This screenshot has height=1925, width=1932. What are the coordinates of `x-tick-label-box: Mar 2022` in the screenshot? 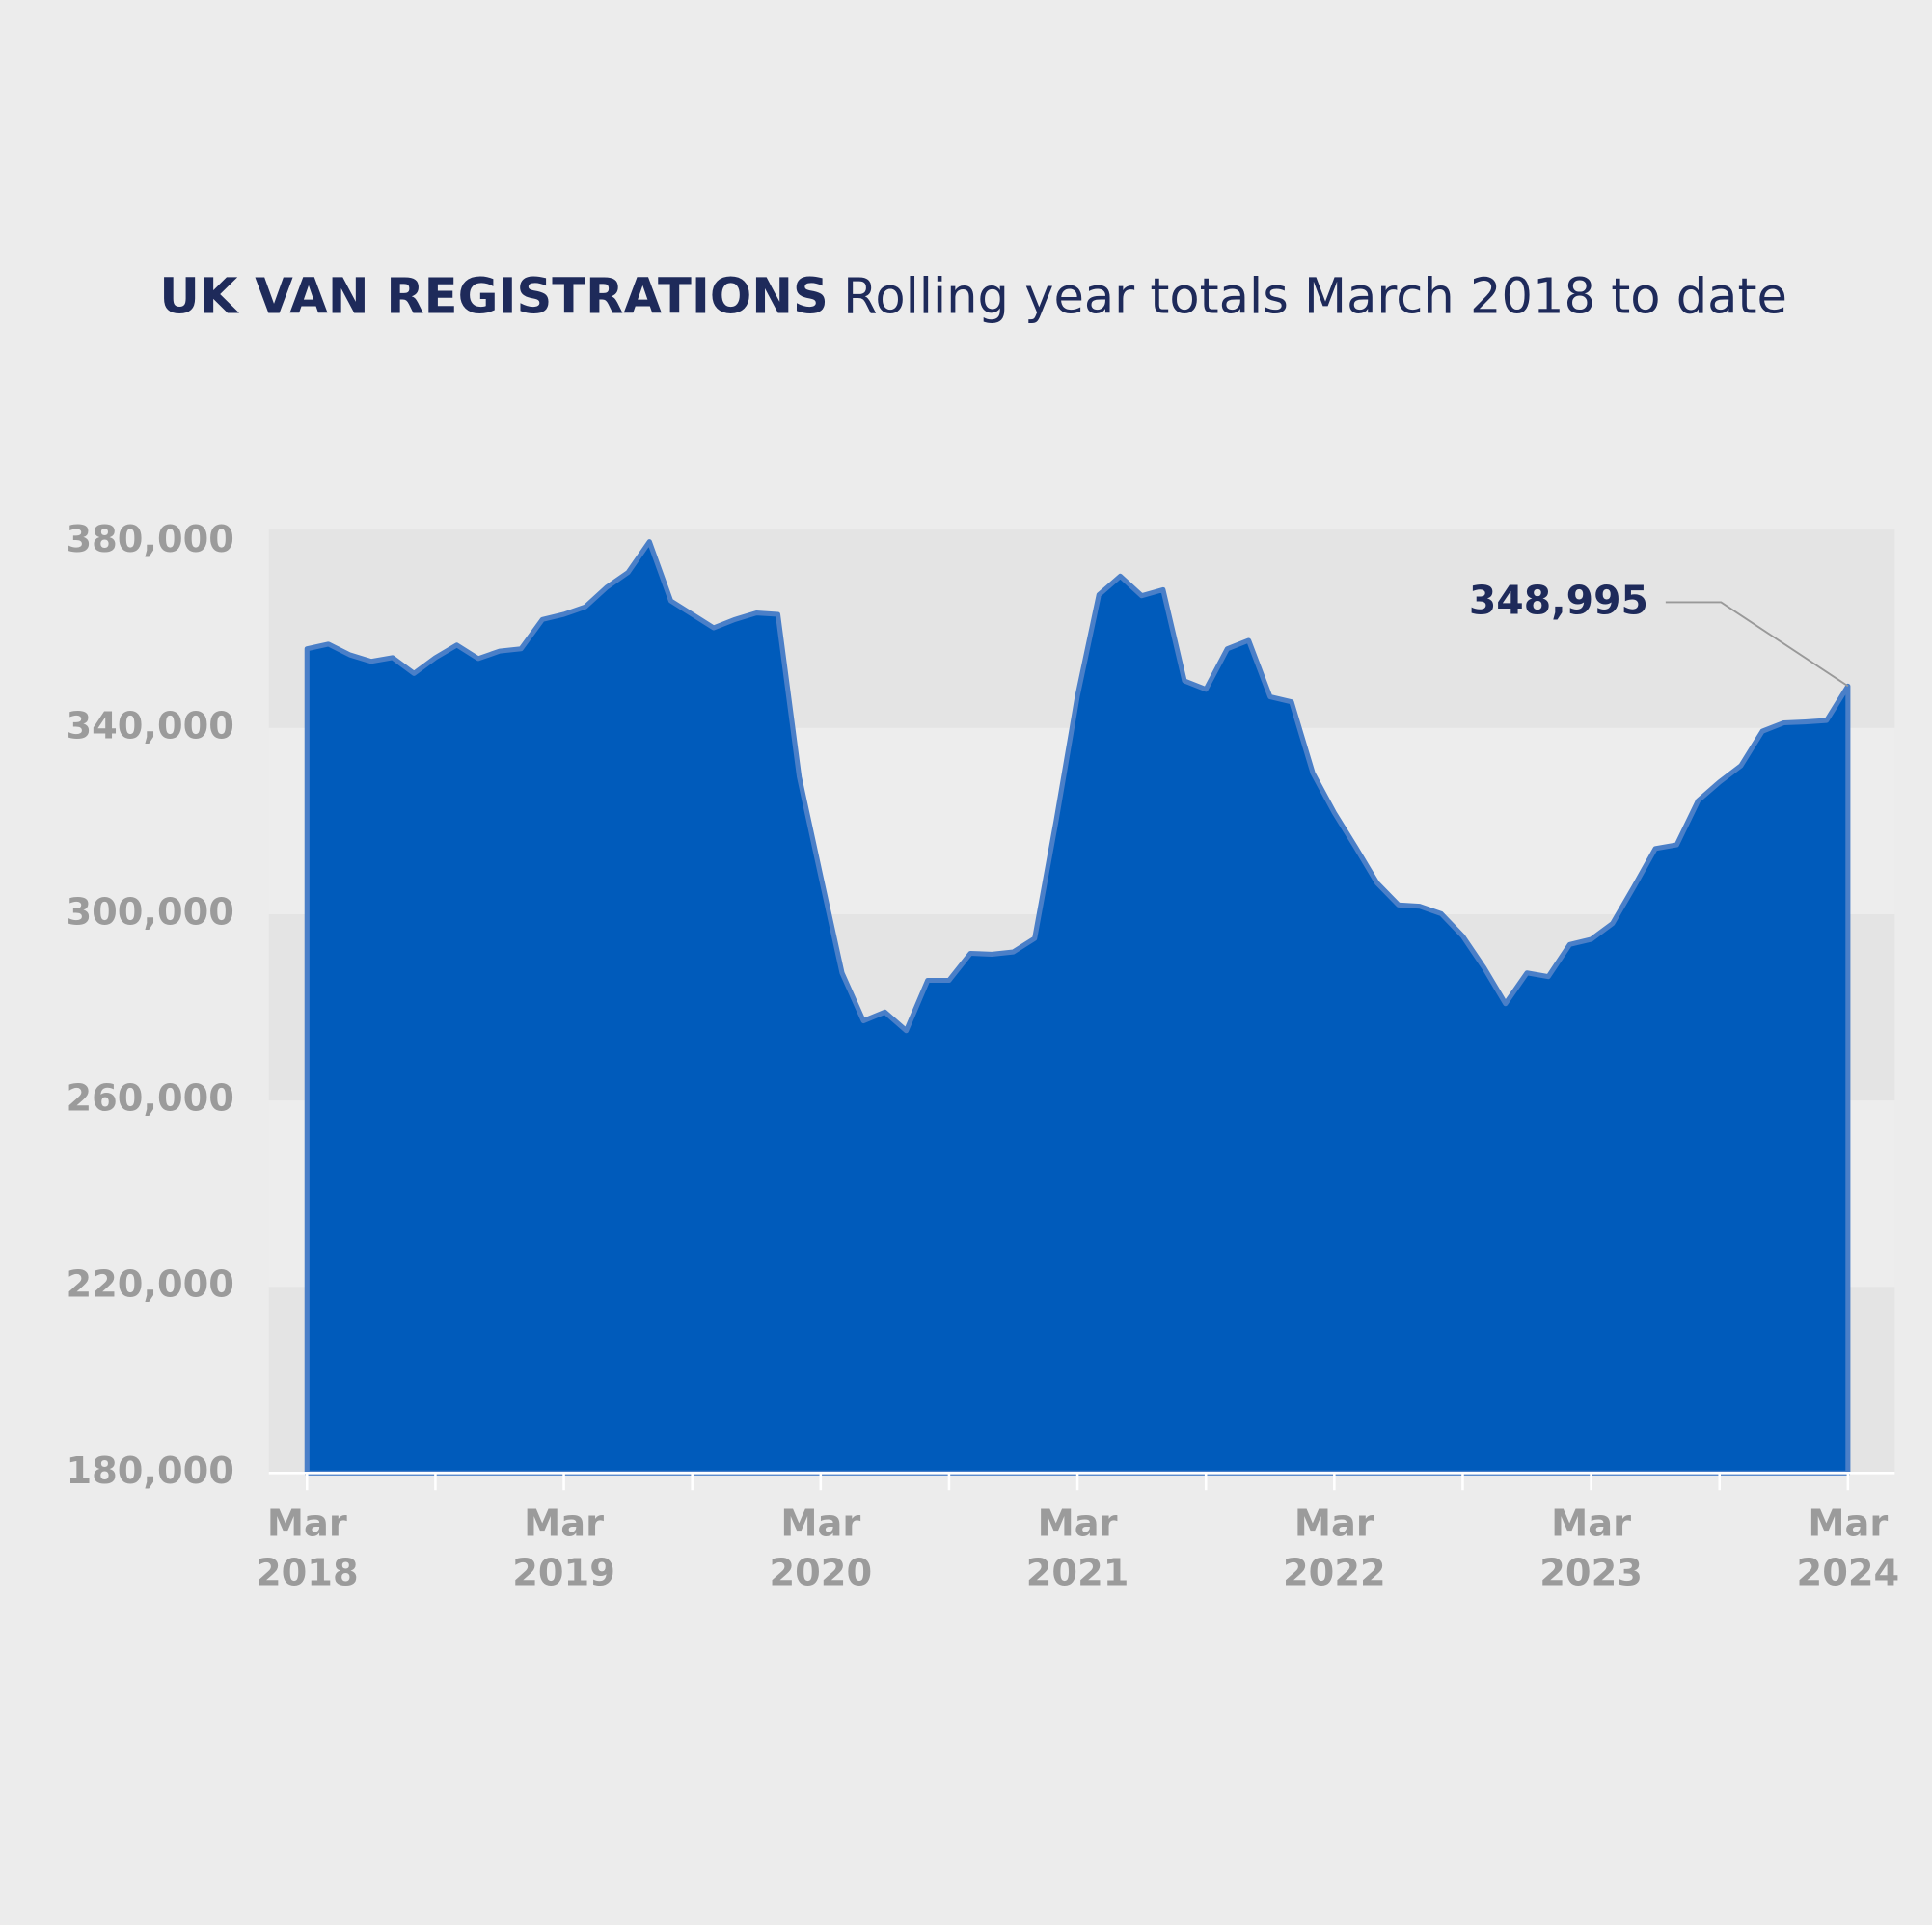 It's located at (1334, 1548).